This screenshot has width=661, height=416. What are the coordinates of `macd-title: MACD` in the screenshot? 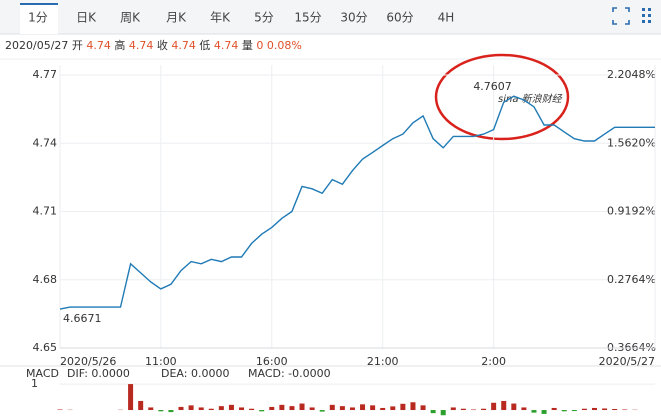 It's located at (42, 373).